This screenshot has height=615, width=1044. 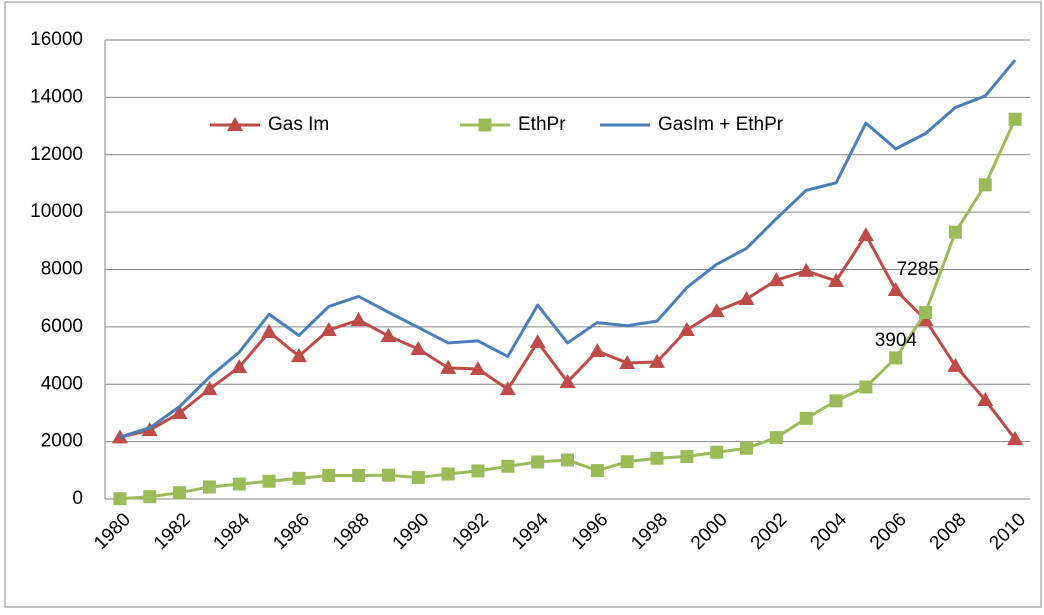 I want to click on y-tick-label: 6000, so click(x=62, y=326).